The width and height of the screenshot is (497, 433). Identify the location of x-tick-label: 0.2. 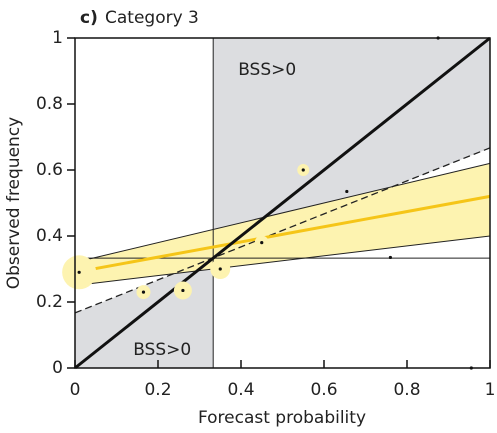
(157, 390).